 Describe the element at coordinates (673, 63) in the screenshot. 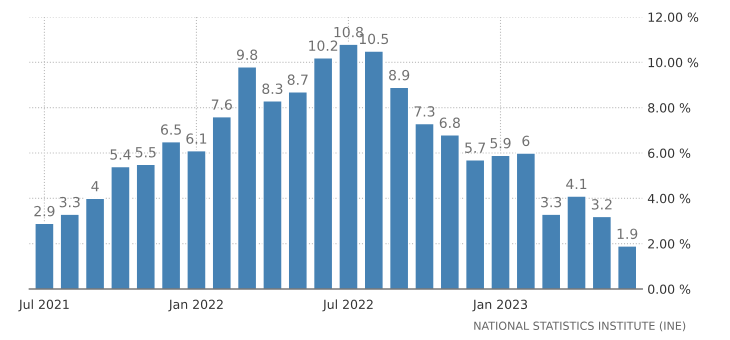

I see `y-tick-label: 10.00 %` at that location.